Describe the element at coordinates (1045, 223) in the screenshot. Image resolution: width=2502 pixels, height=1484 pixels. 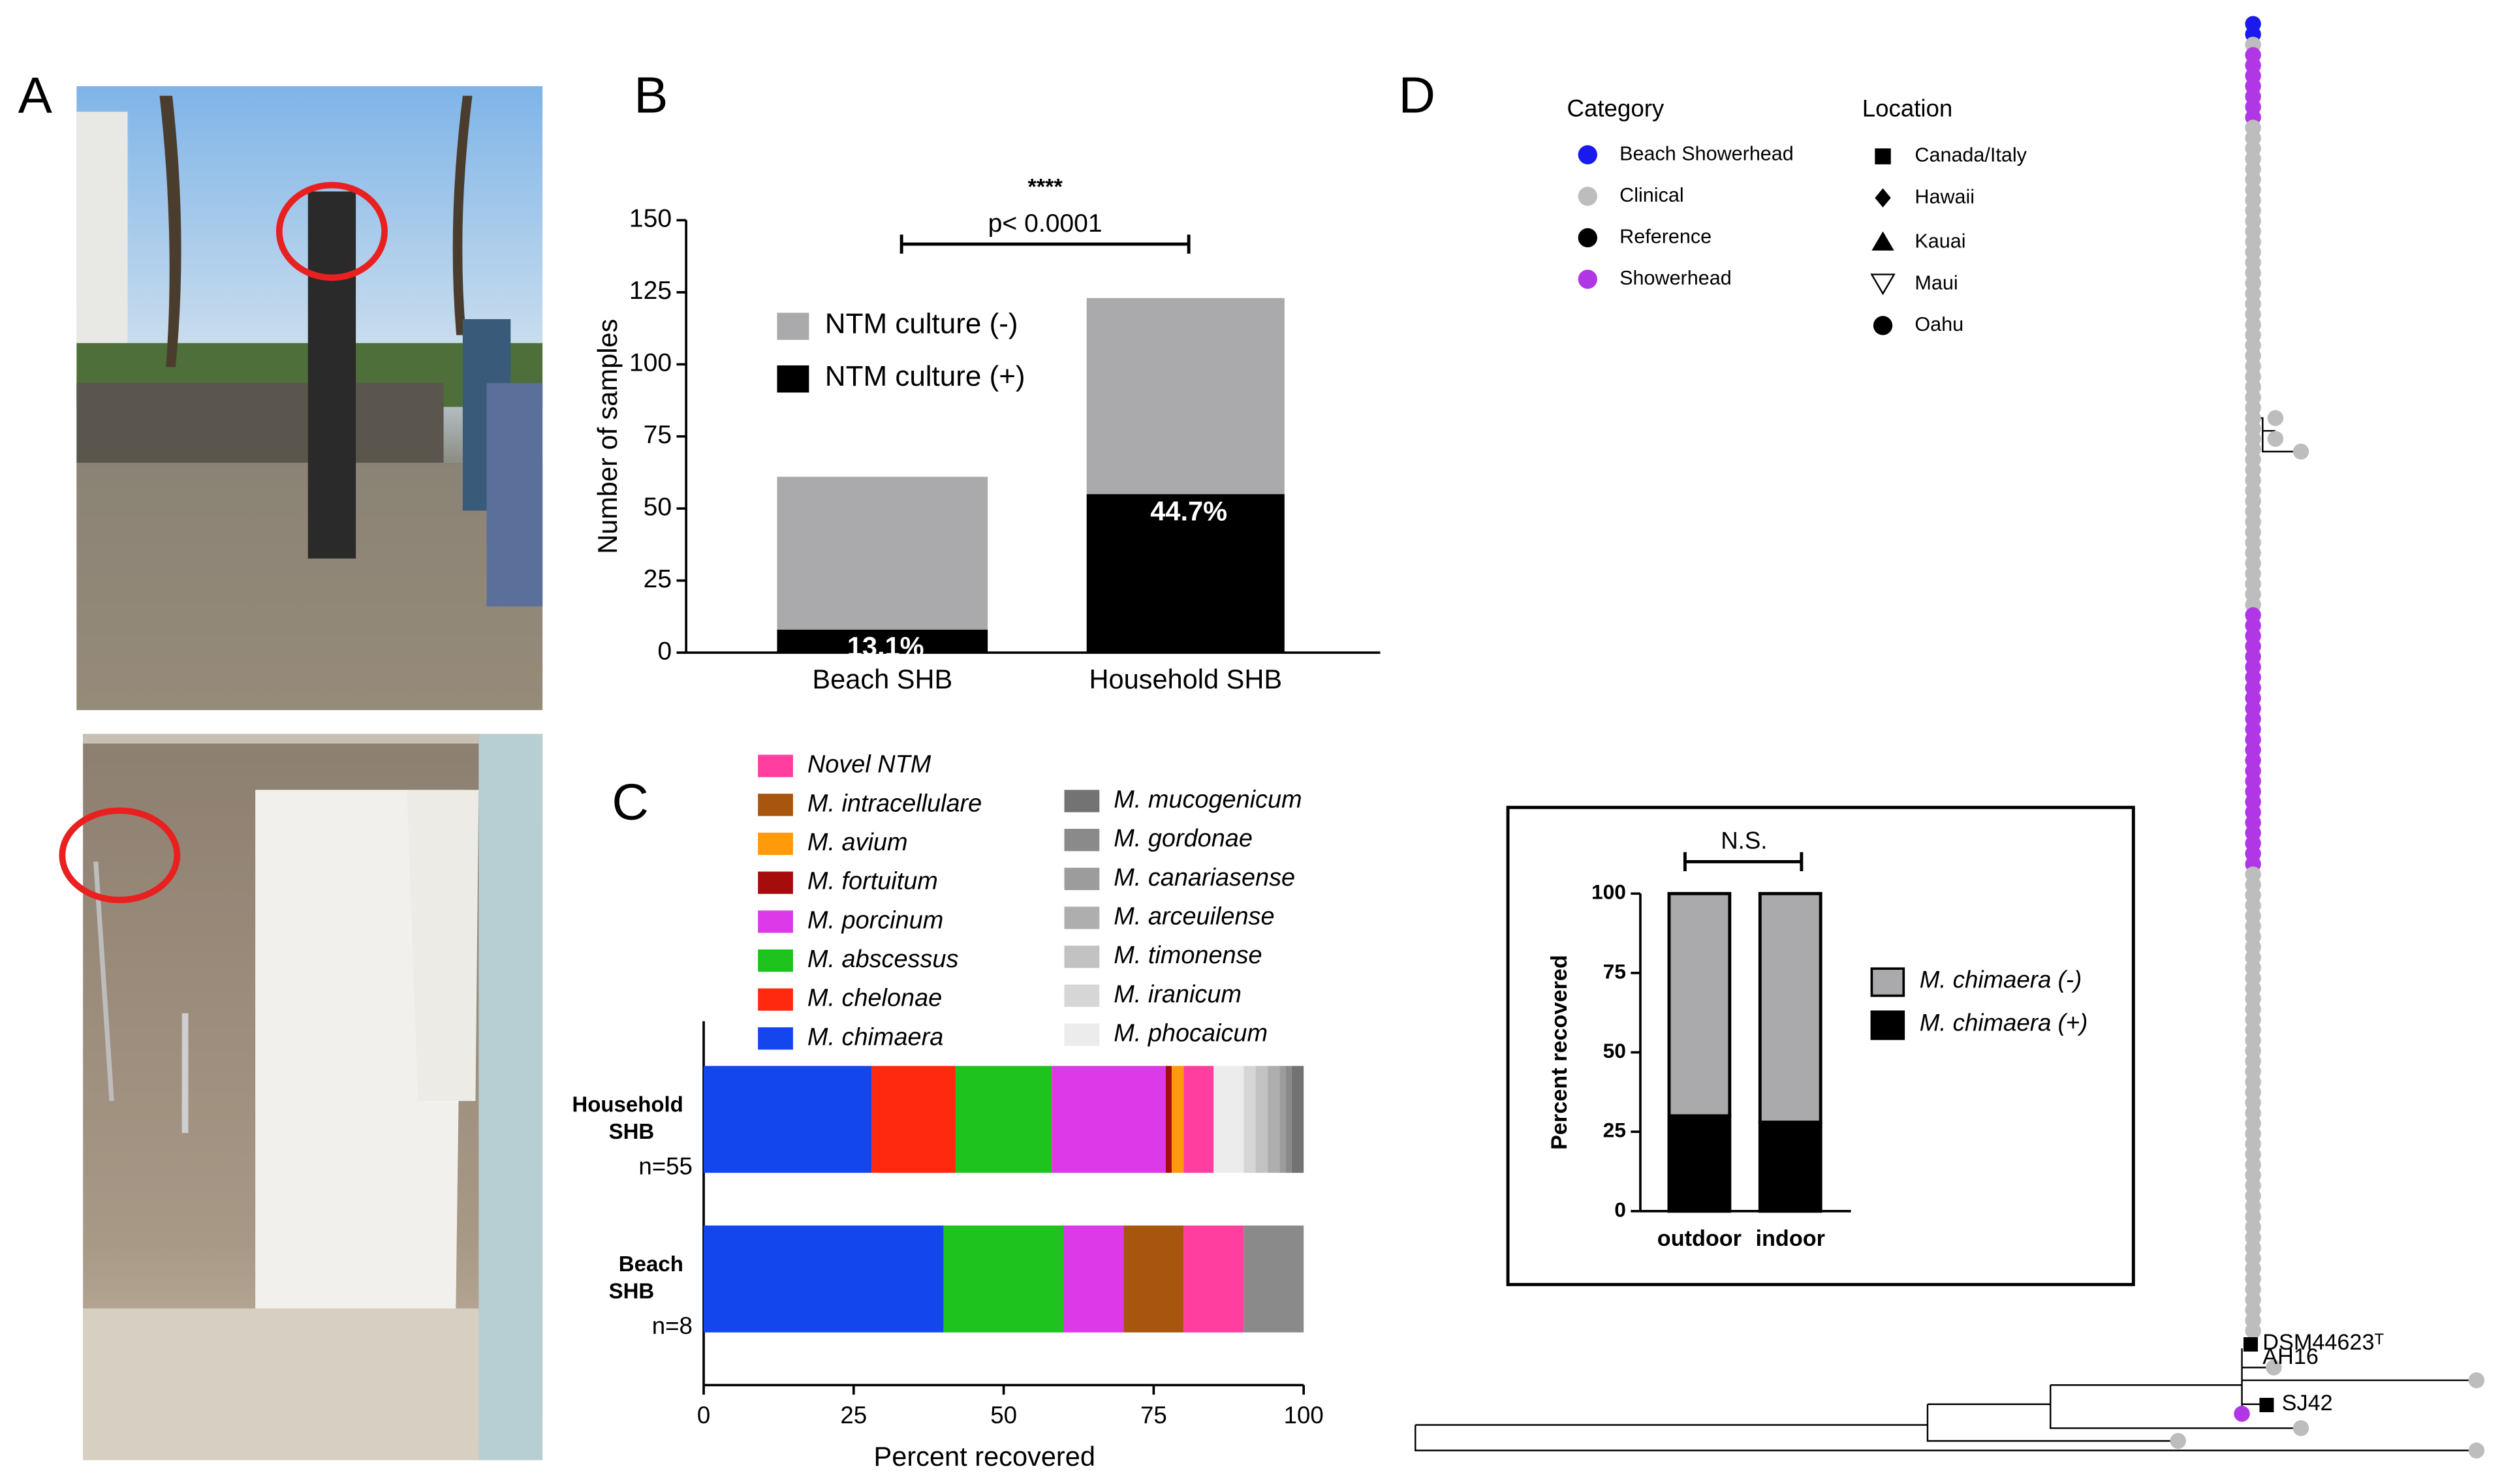
I see `significance-text: p< 0.0001` at that location.